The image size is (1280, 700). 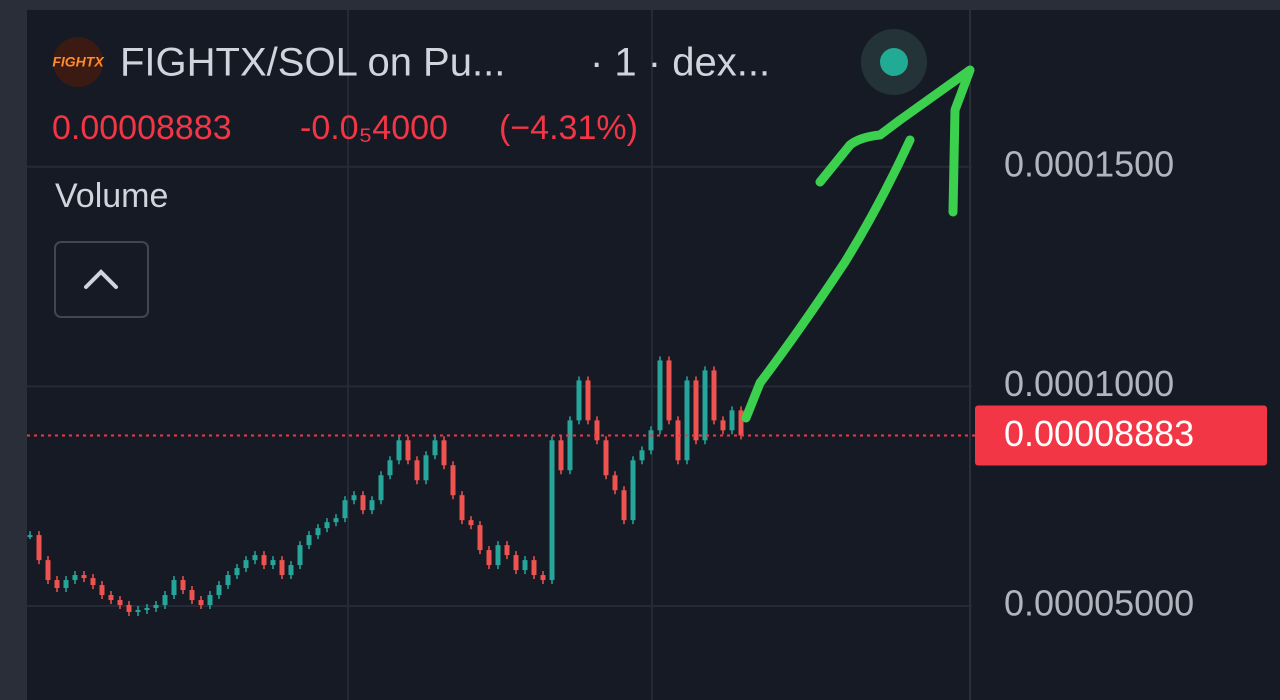 I want to click on collapse-button, so click(x=101, y=279).